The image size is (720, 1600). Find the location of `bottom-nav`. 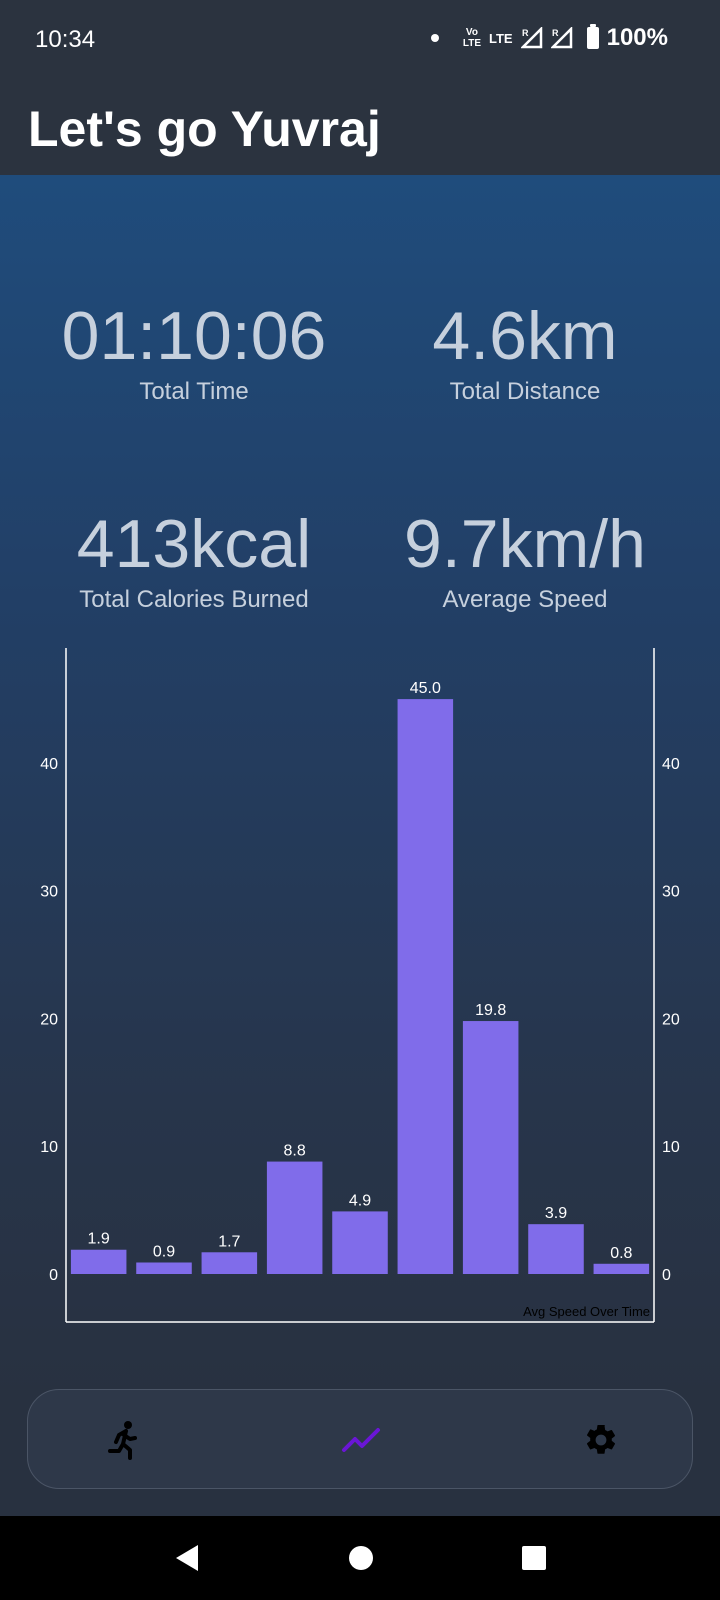

bottom-nav is located at coordinates (360, 1439).